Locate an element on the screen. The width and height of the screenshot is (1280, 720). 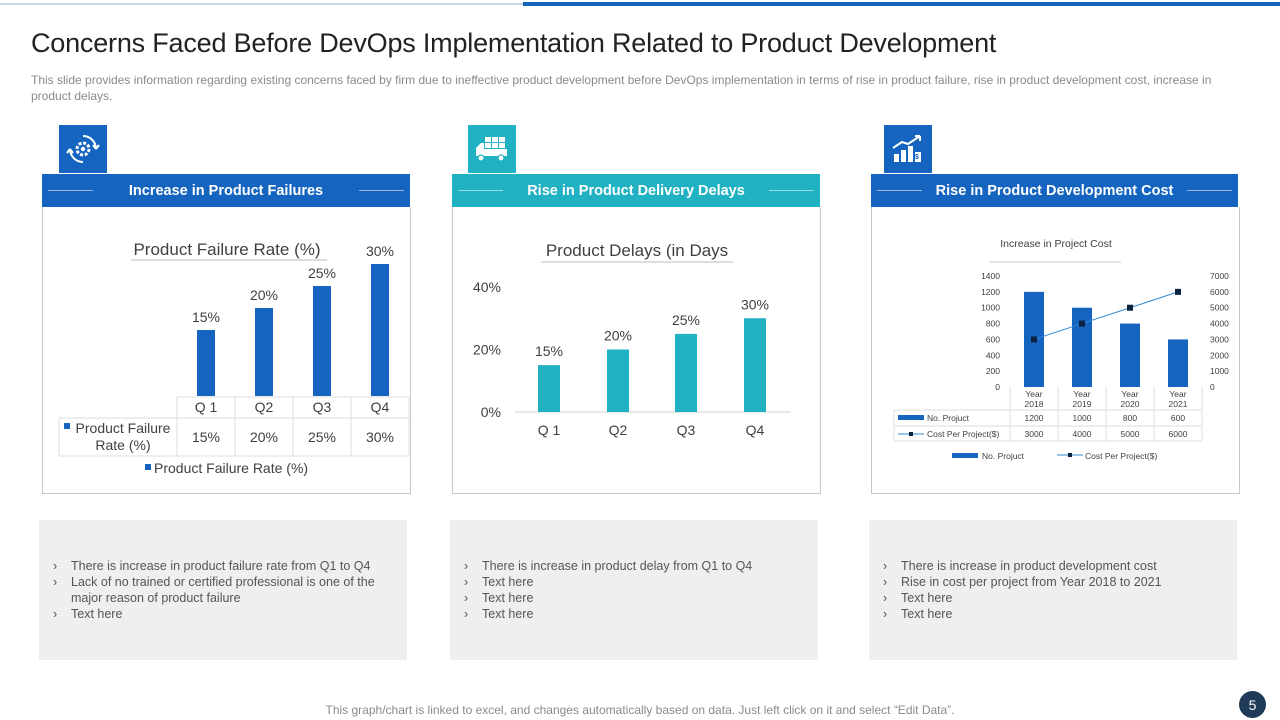
y-tick-label: 20% is located at coordinates (487, 350).